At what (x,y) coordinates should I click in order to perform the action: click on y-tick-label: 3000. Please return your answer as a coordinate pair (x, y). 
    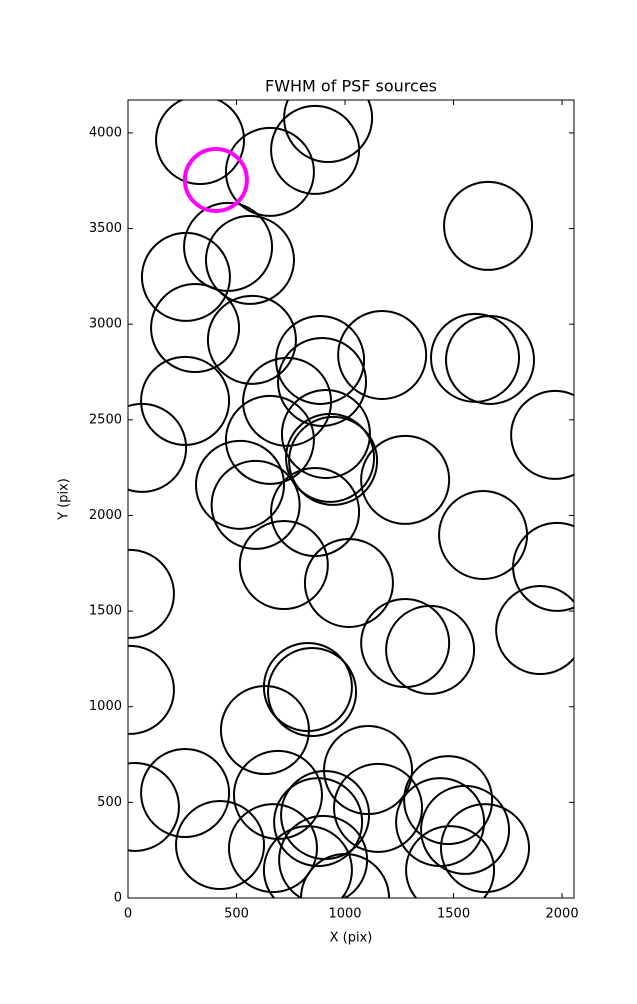
    Looking at the image, I should click on (105, 324).